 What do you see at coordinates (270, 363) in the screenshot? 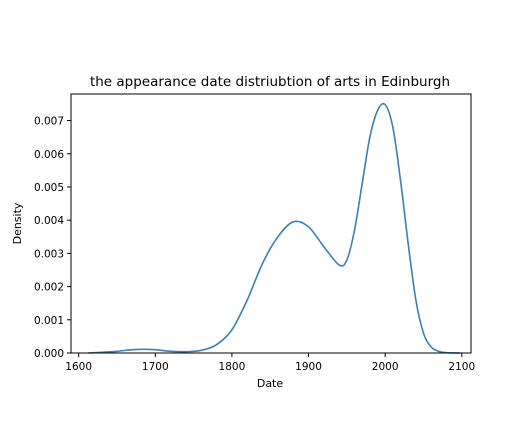
I see `x-axis: 1600 1700 1800 1900 2000 2100` at bounding box center [270, 363].